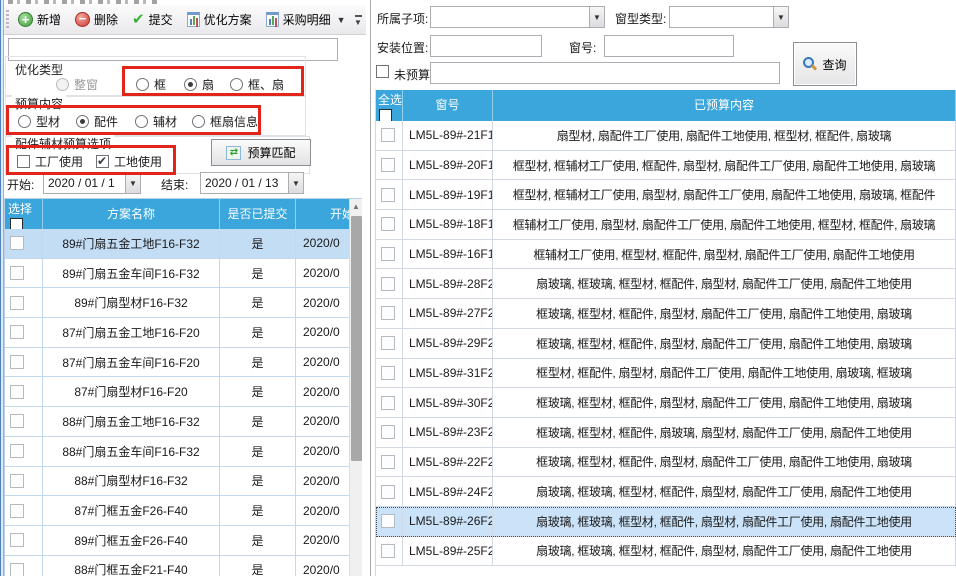  What do you see at coordinates (50, 161) in the screenshot?
I see `checkbox-factory-use: 工厂使用` at bounding box center [50, 161].